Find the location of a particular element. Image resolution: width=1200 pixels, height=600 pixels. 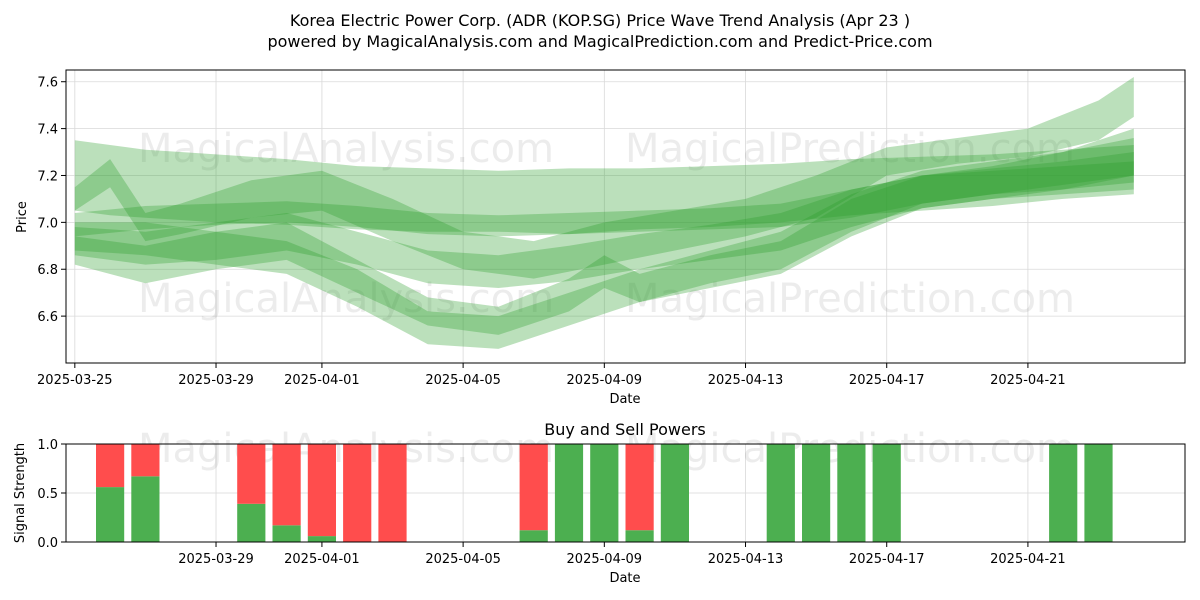

price-x-tick-label-6: 2025-04-17 is located at coordinates (887, 380).